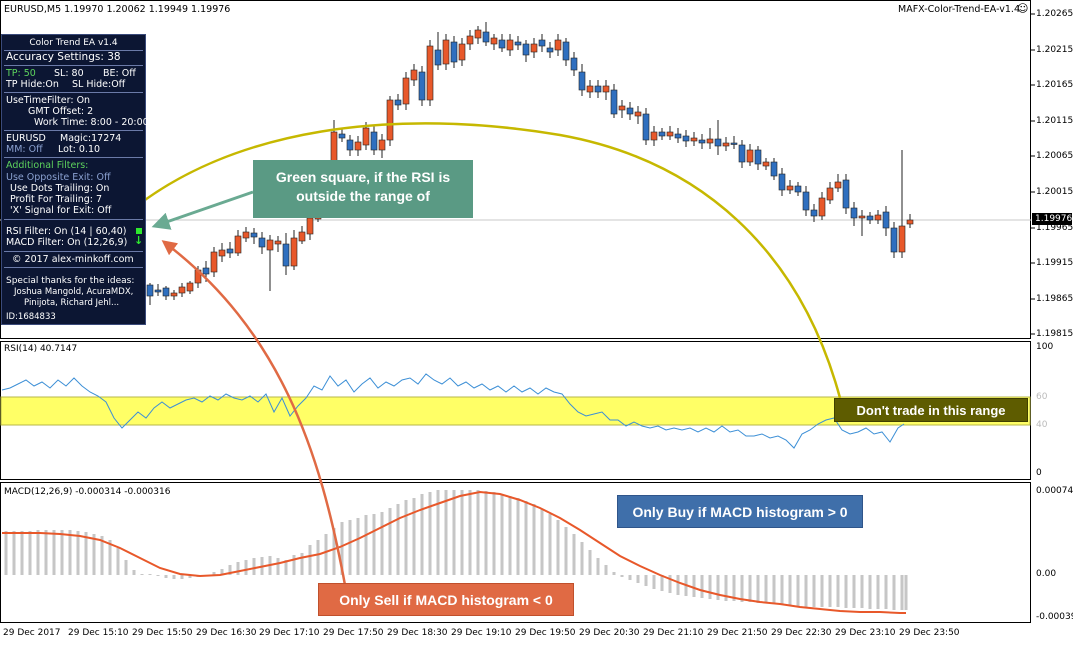  What do you see at coordinates (481, 633) in the screenshot?
I see `time-label: 29 Dec 19:10` at bounding box center [481, 633].